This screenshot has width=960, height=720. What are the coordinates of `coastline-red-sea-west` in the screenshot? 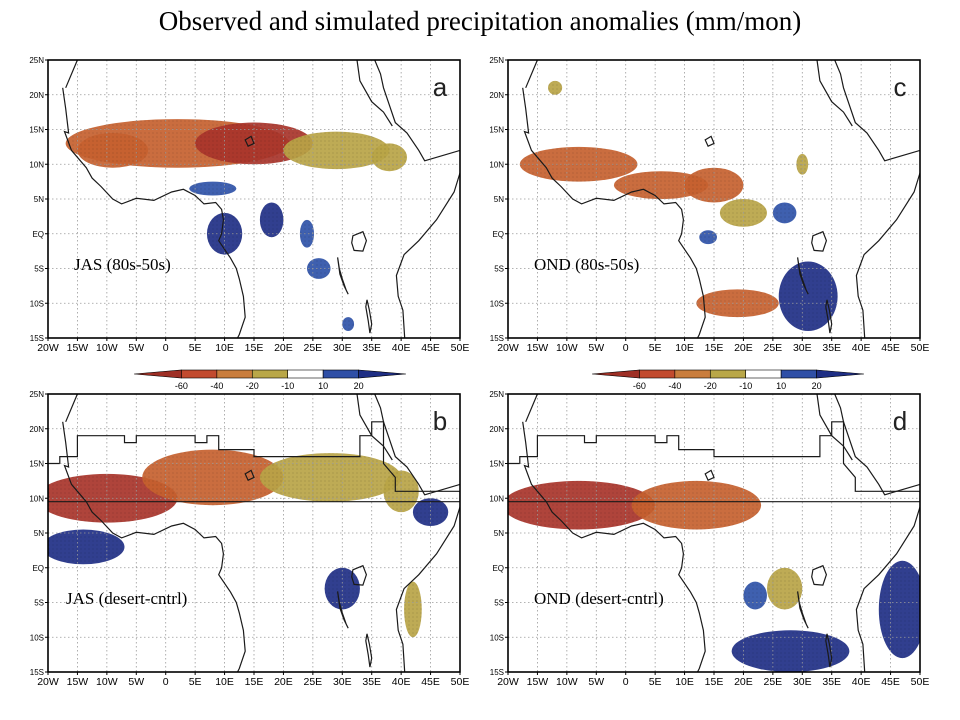 It's located at (374, 93).